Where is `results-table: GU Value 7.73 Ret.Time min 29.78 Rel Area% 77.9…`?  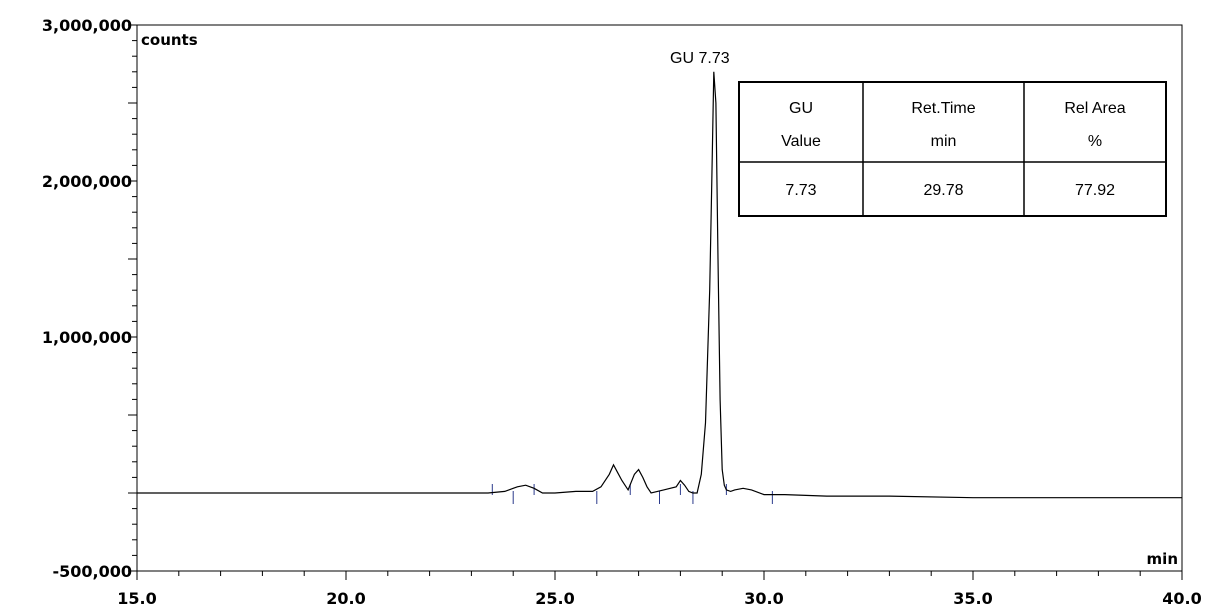
results-table: GU Value 7.73 Ret.Time min 29.78 Rel Area% 77.9… is located at coordinates (952, 149).